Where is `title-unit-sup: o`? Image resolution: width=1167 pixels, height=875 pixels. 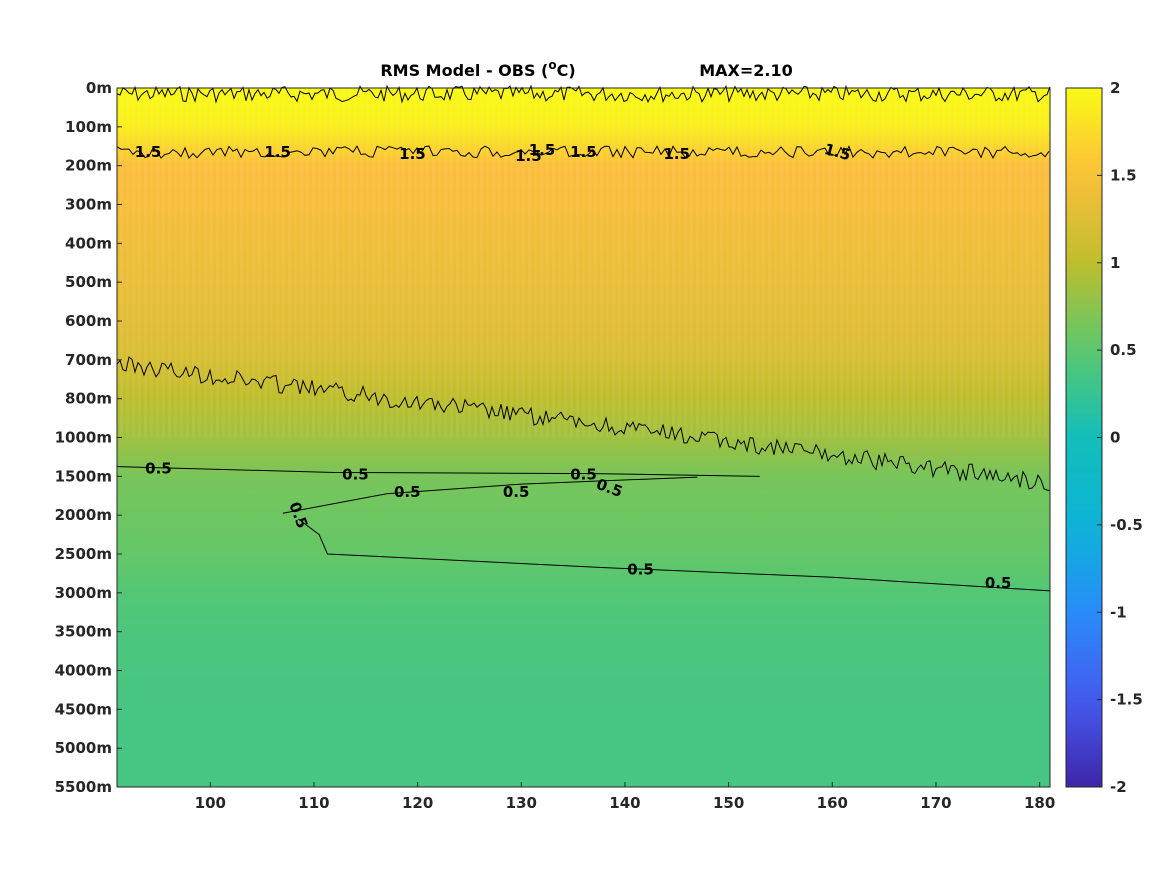
title-unit-sup: o is located at coordinates (552, 65).